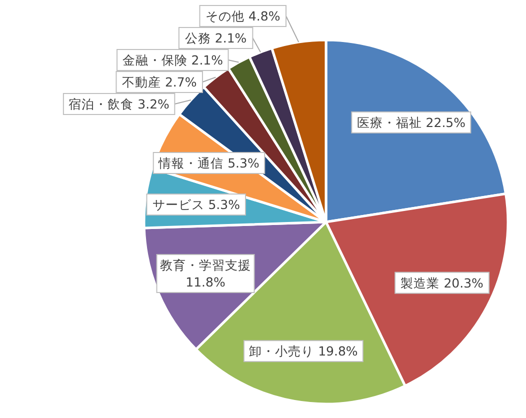 The width and height of the screenshot is (526, 418). Describe the element at coordinates (119, 104) in the screenshot. I see `slice-label: 宿泊・飲食 3.2%` at that location.